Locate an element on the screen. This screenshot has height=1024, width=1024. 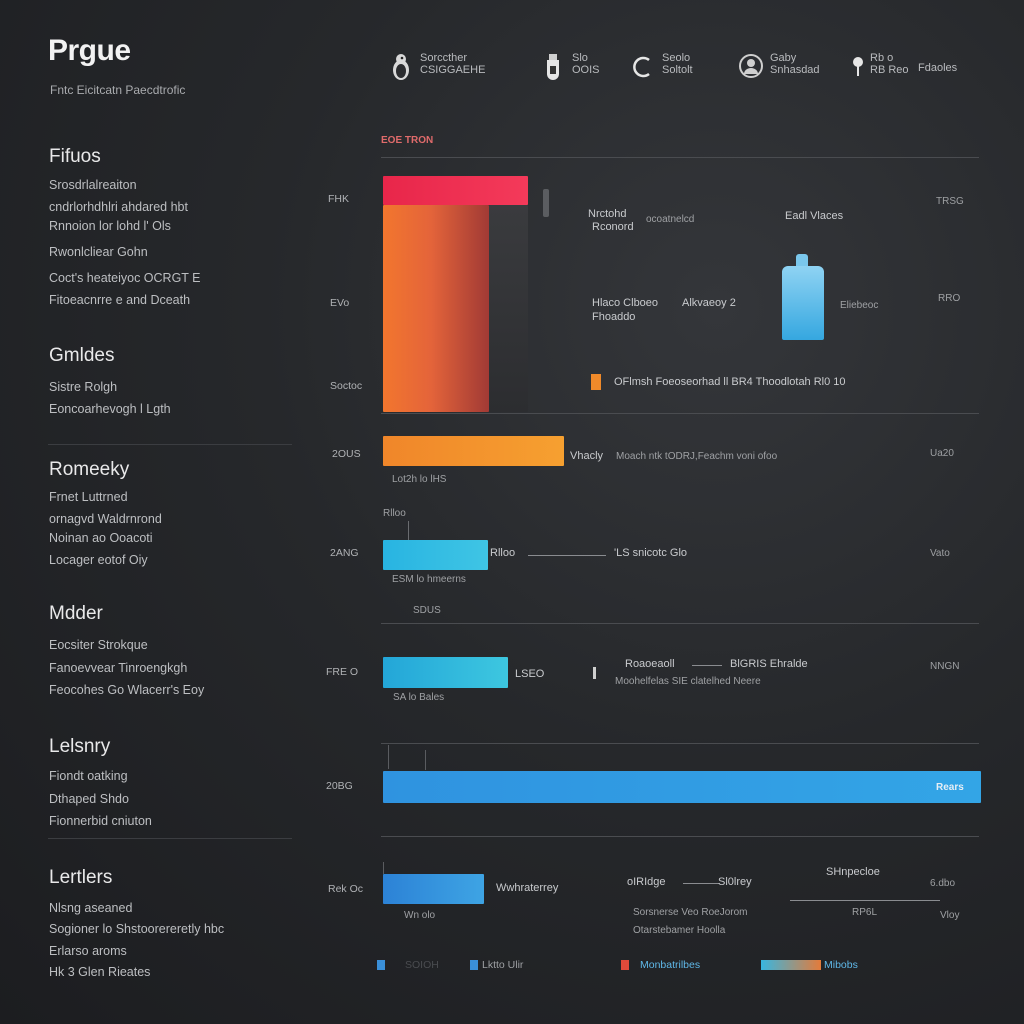
annotation: oIRIdge is located at coordinates (646, 882).